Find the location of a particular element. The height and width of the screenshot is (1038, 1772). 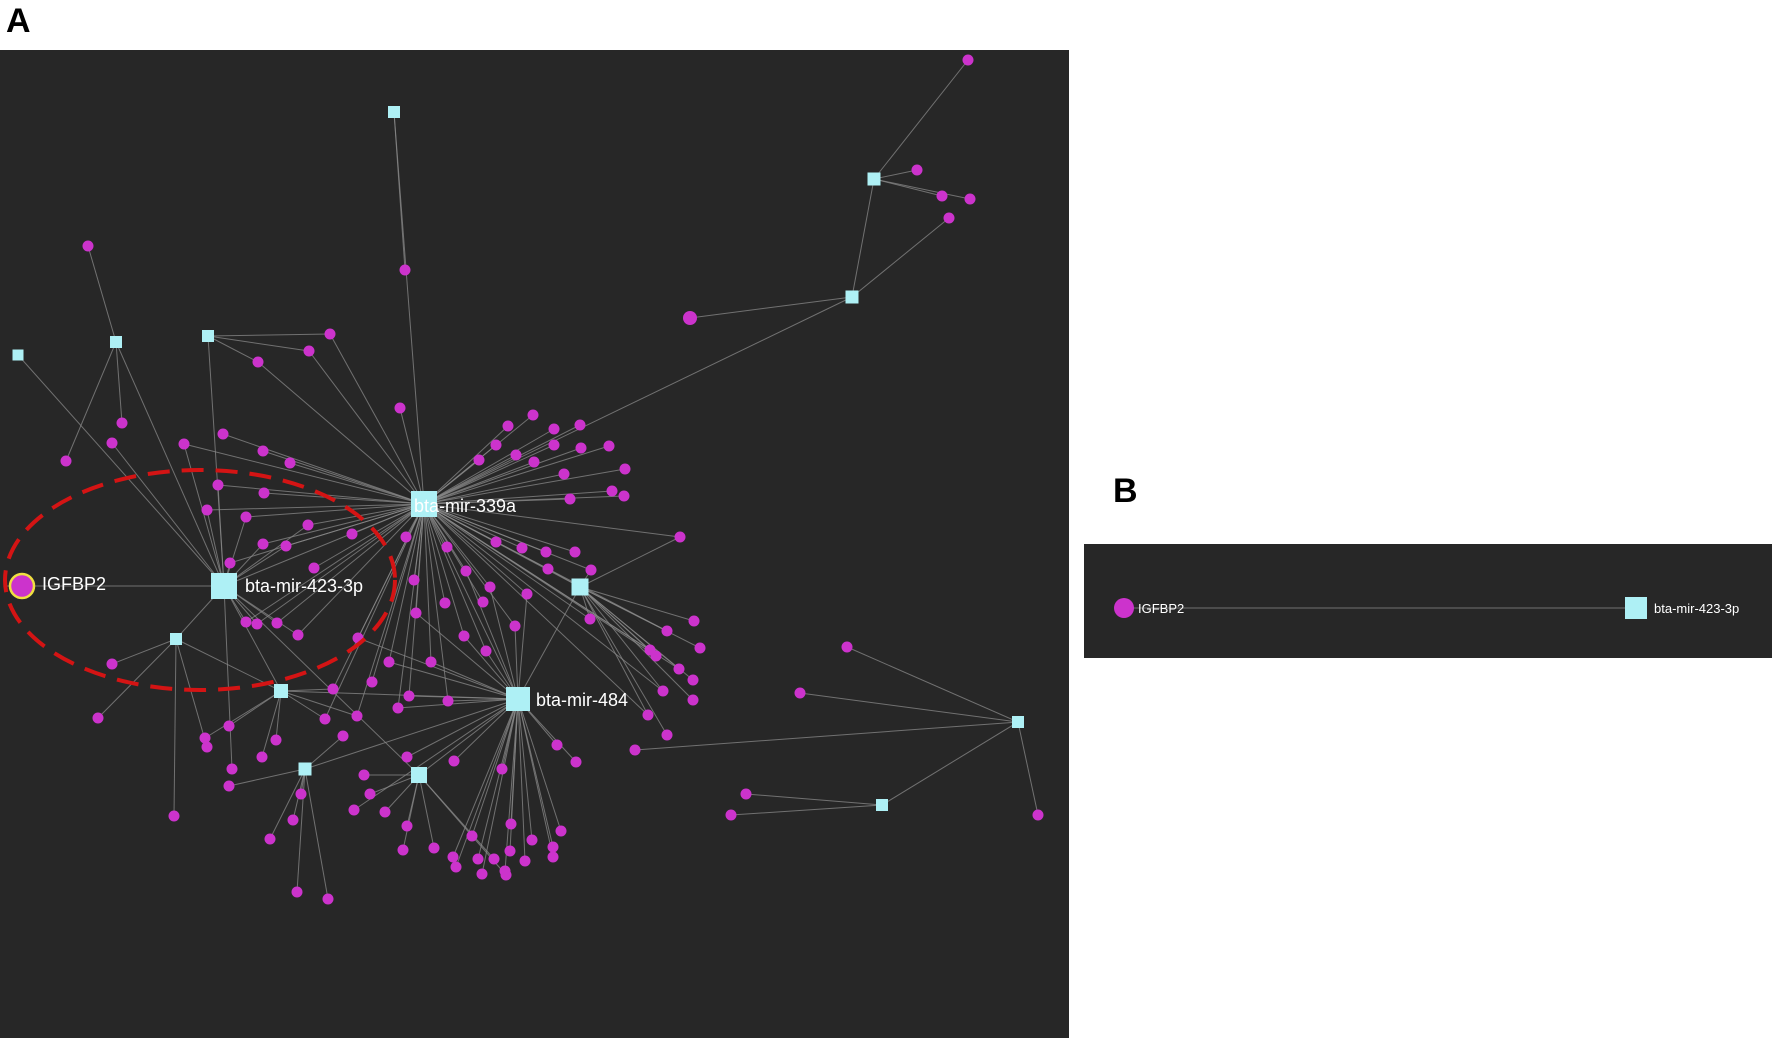

node-igfbp2 is located at coordinates (1124, 608).